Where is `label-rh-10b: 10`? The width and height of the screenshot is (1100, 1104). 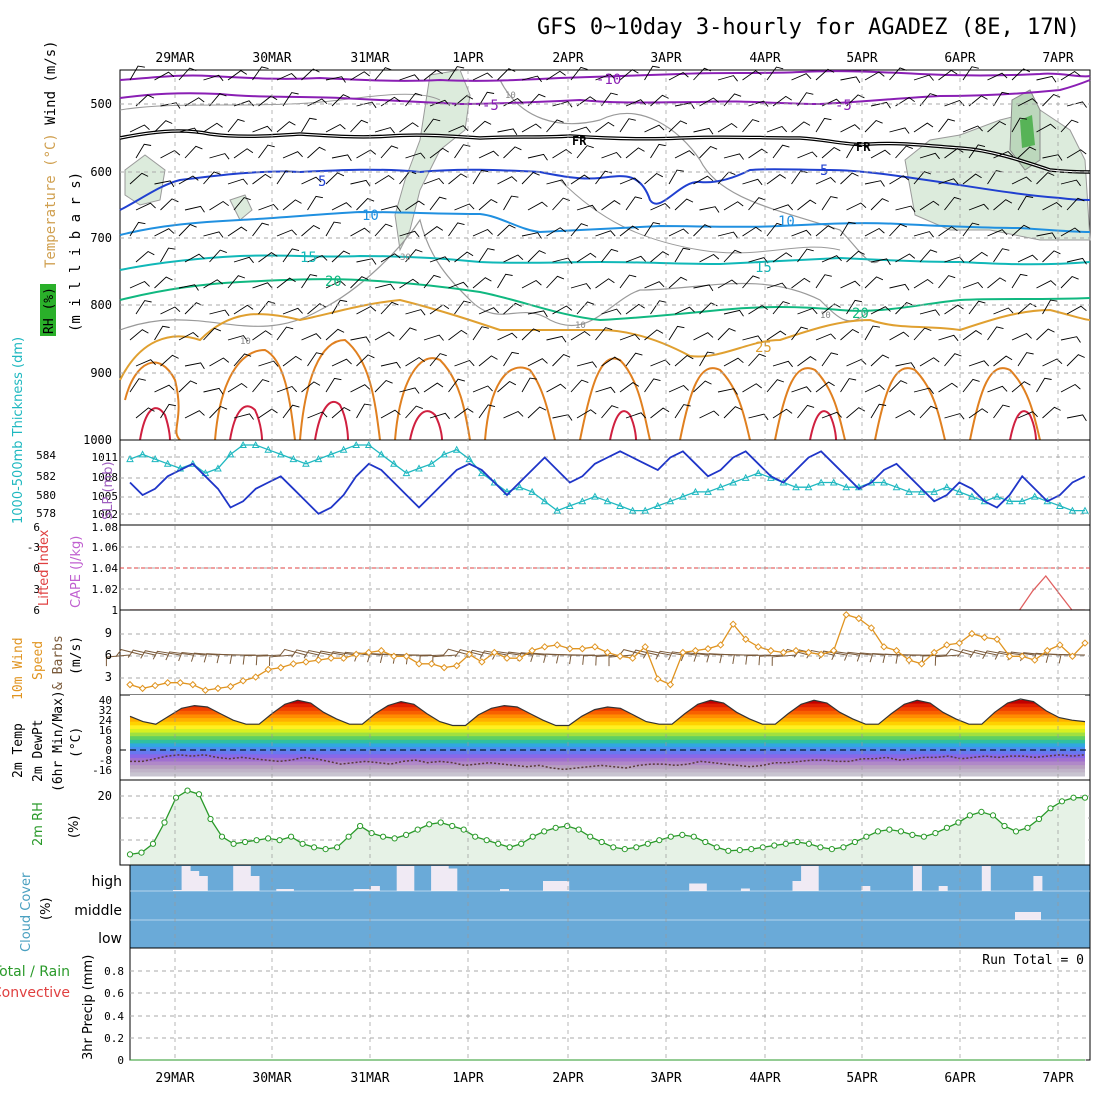
label-rh-10b: 10 is located at coordinates (580, 326).